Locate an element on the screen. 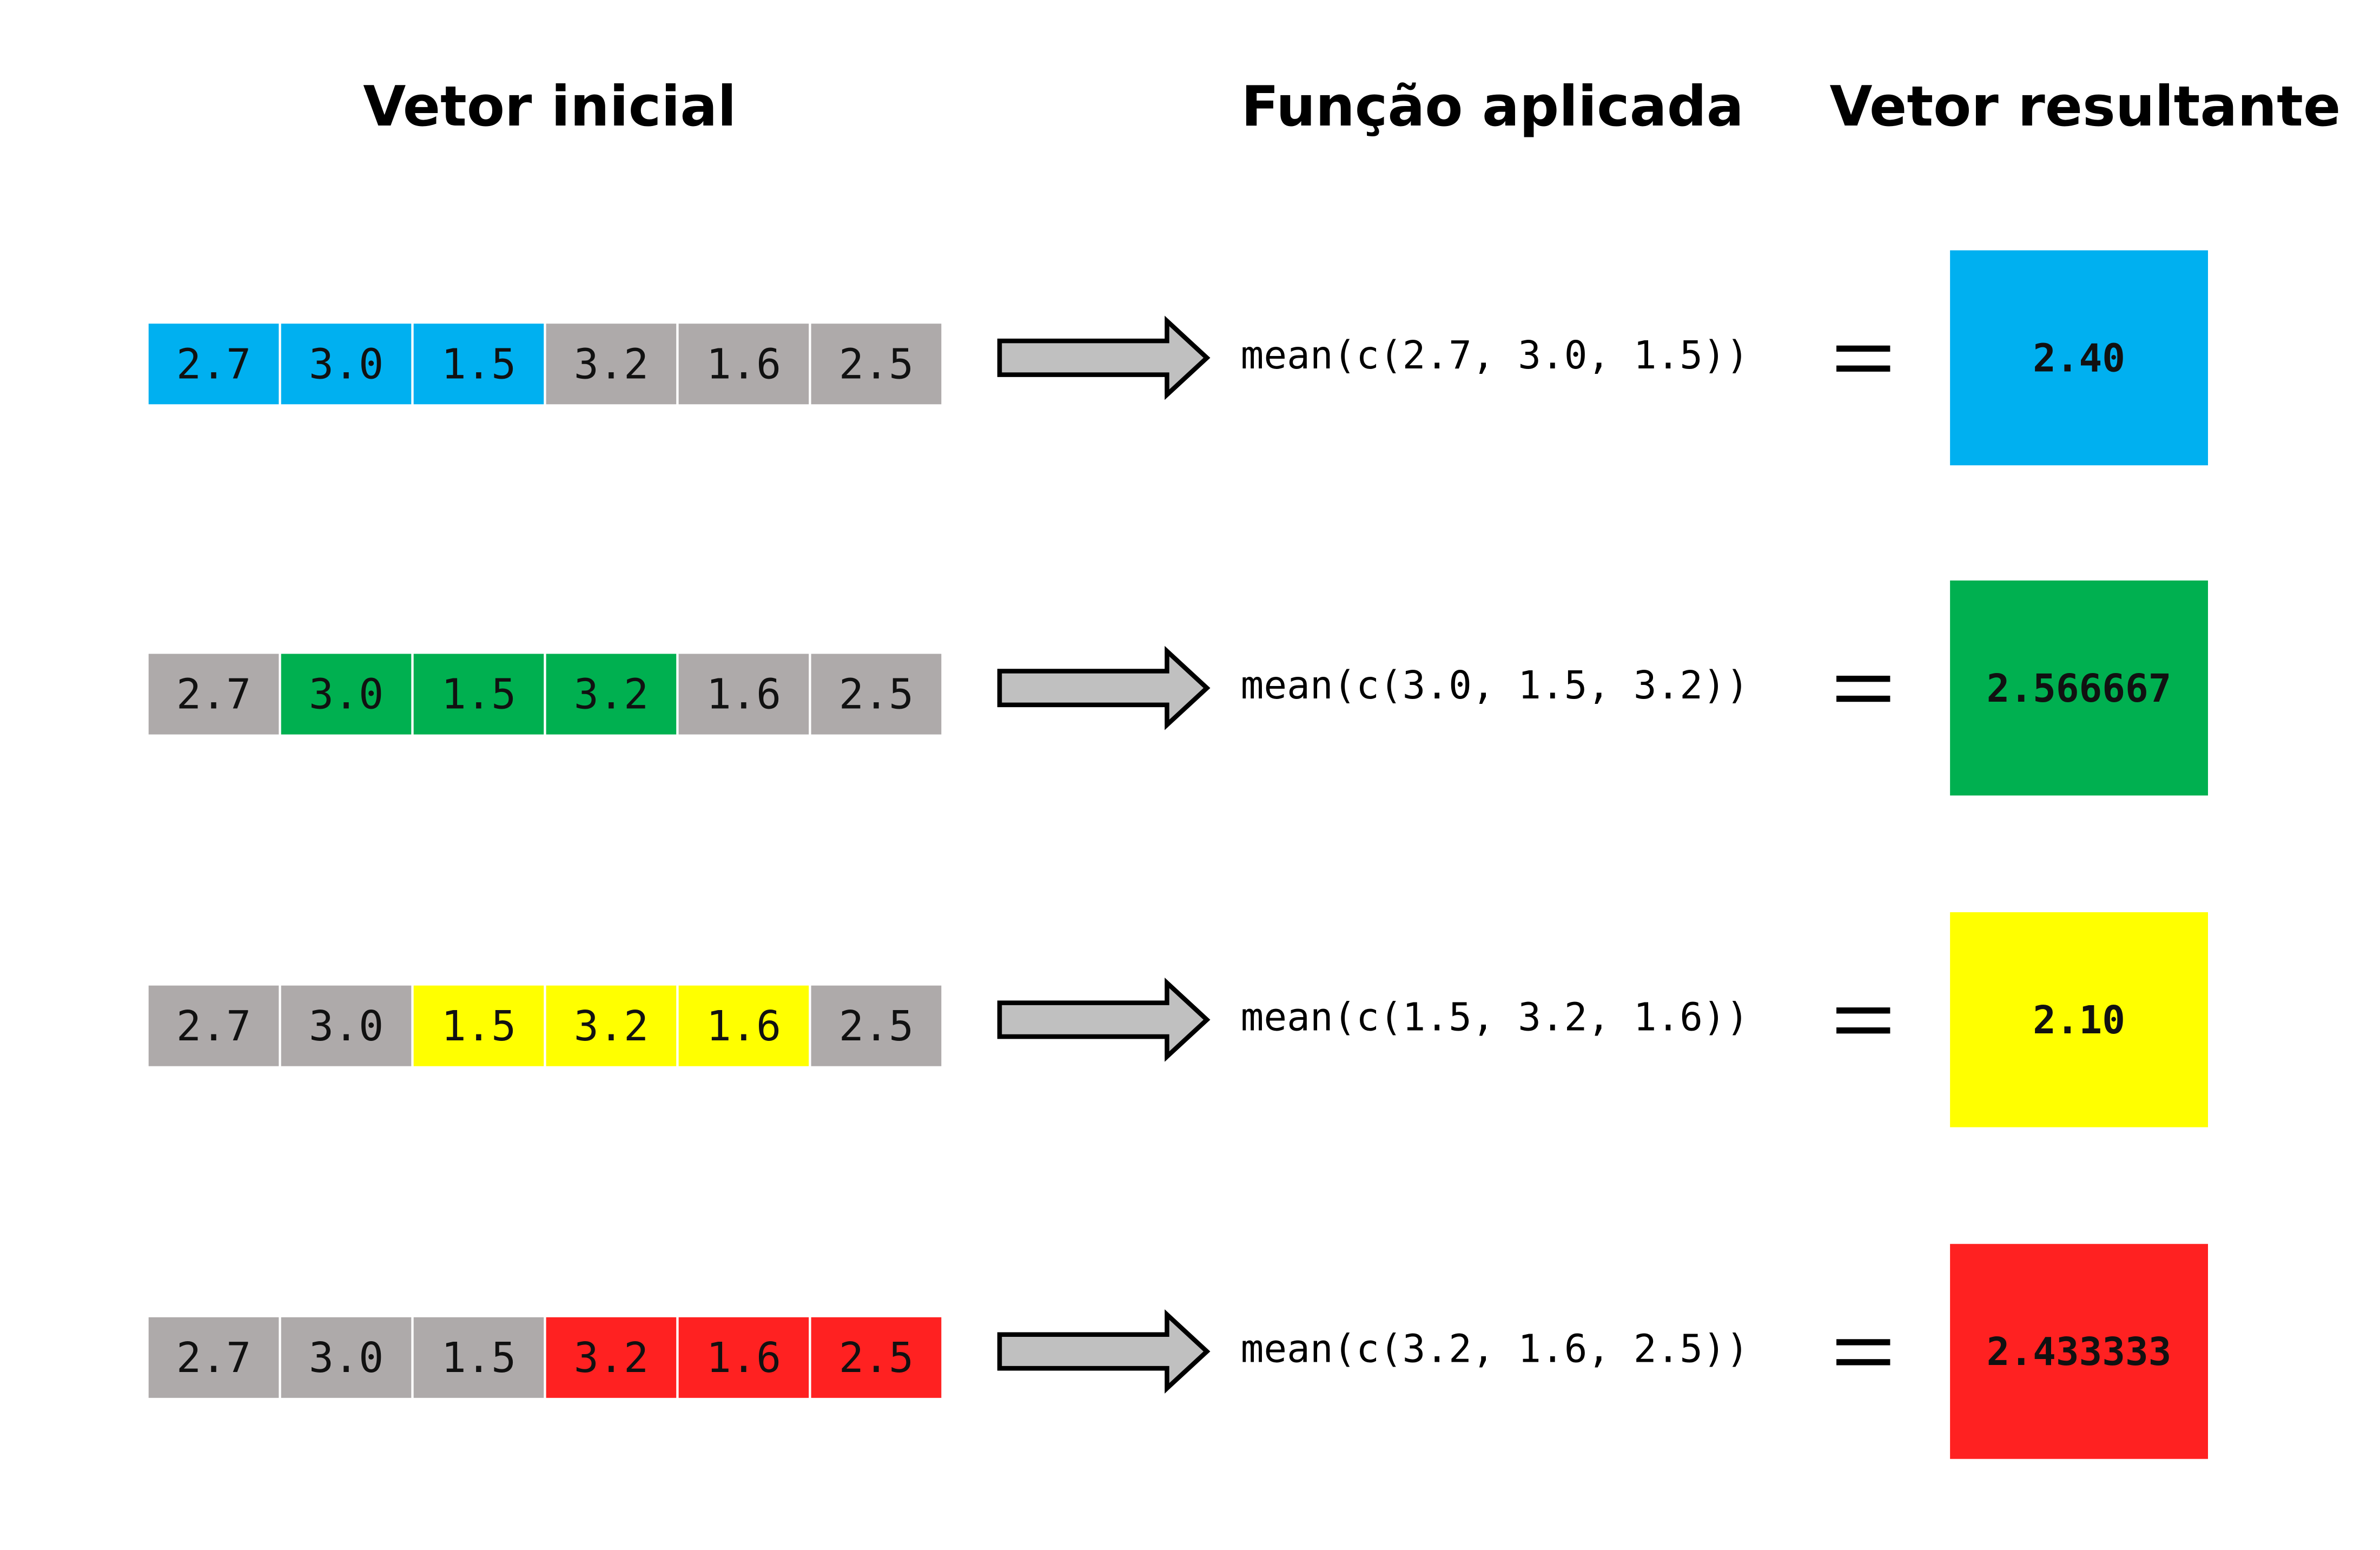  function-text: mean(c(2.7, 3.0, 1.5)) is located at coordinates (1495, 356).